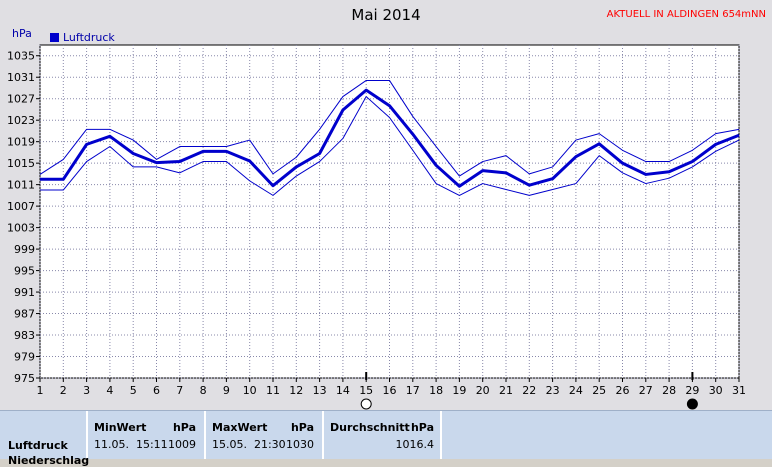  Describe the element at coordinates (250, 390) in the screenshot. I see `x-tick-label: 10` at that location.